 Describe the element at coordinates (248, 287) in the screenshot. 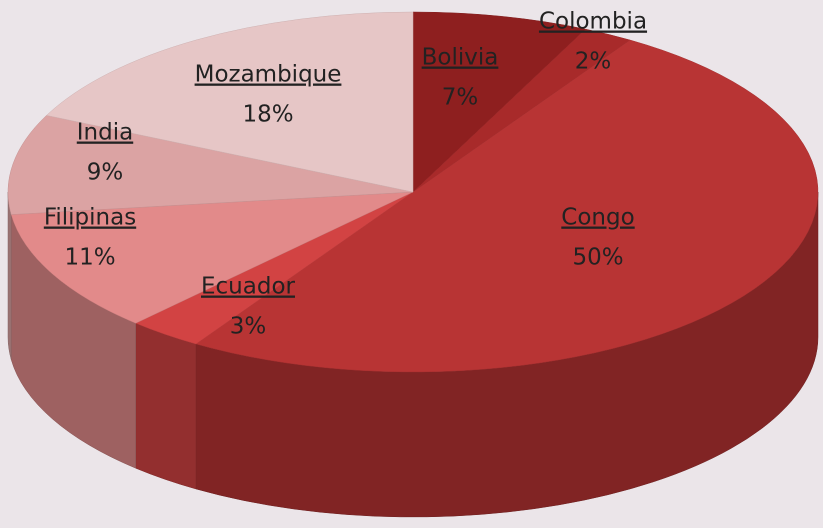

I see `slice-label-name: Ecuador` at that location.